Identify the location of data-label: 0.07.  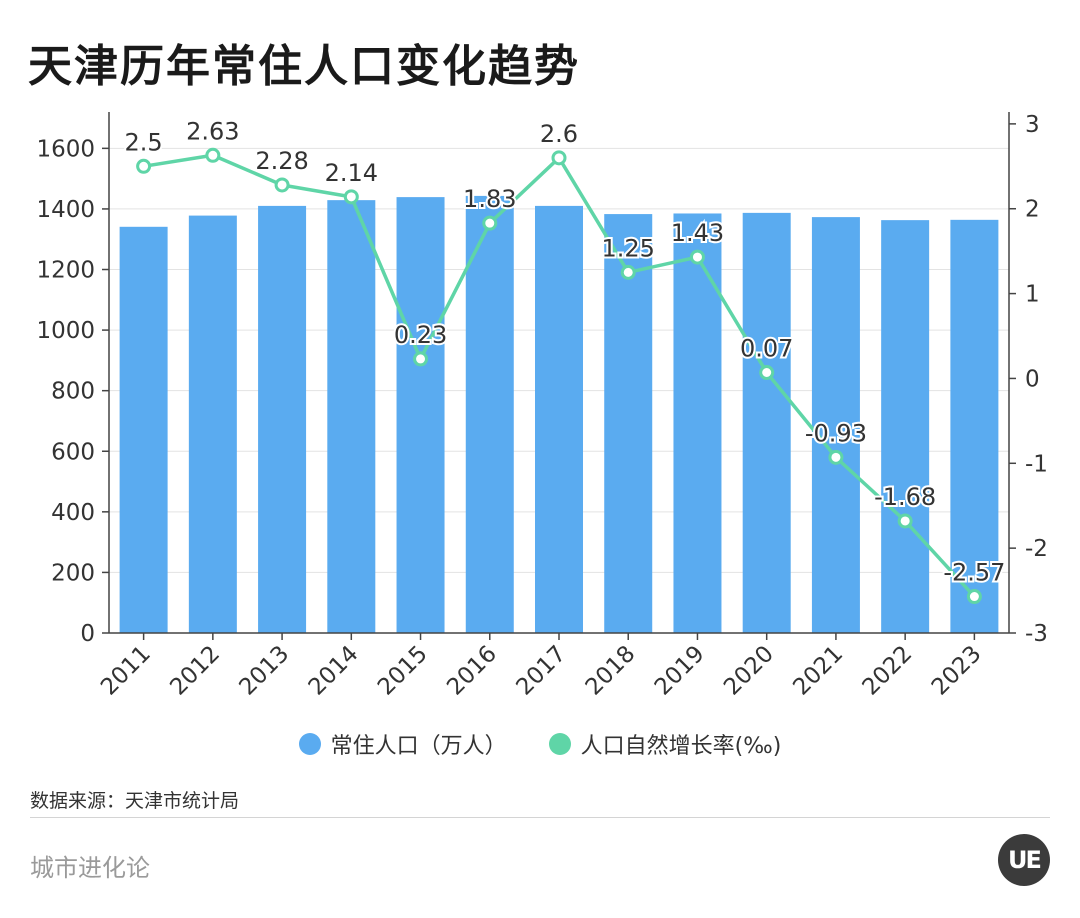
(766, 349).